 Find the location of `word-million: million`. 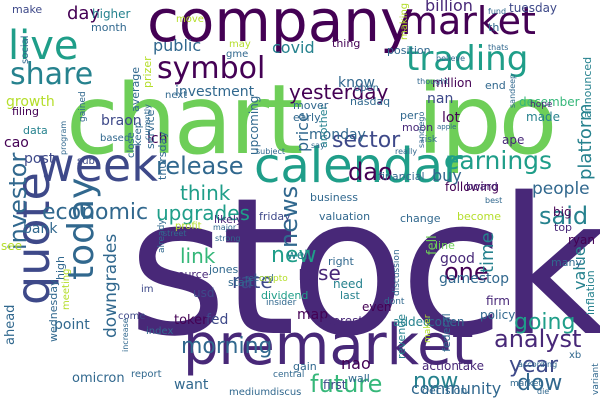

word-million: million is located at coordinates (452, 83).